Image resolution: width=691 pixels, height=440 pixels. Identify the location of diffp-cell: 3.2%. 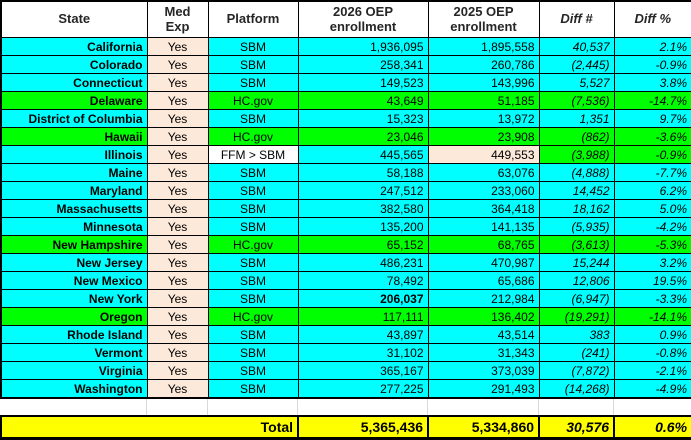
(652, 262).